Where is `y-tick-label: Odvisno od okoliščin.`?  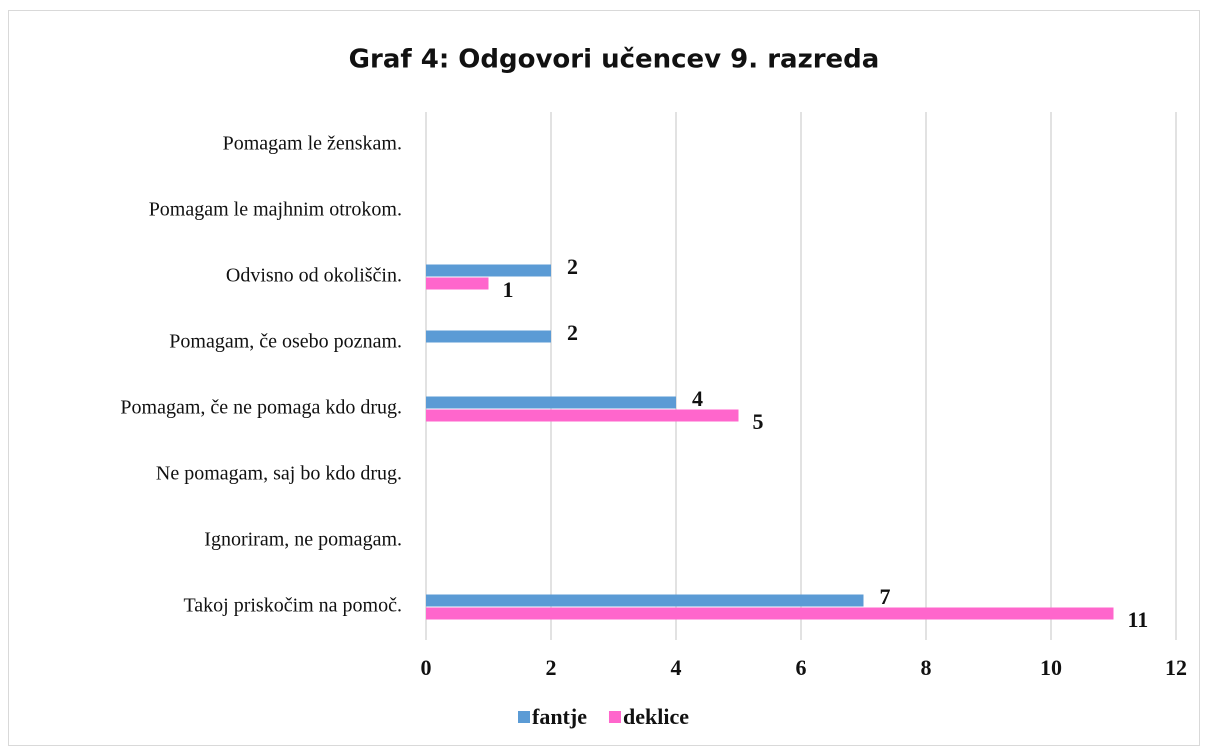 y-tick-label: Odvisno od okoliščin. is located at coordinates (314, 276).